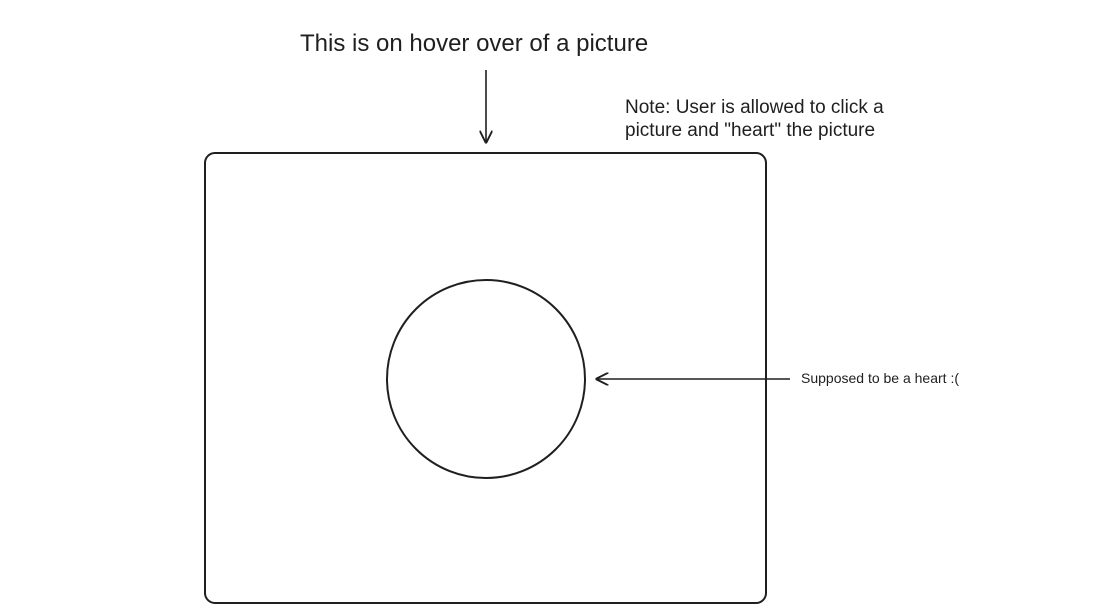 This screenshot has height=605, width=1119. What do you see at coordinates (750, 130) in the screenshot?
I see `note-line-2: picture and "heart" the picture` at bounding box center [750, 130].